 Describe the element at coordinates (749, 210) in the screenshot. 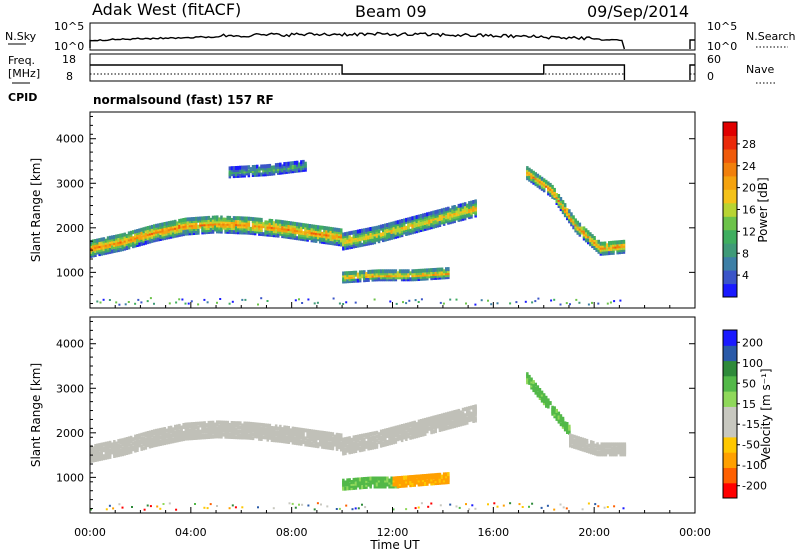

I see `colorbar-tick-label: 16` at that location.